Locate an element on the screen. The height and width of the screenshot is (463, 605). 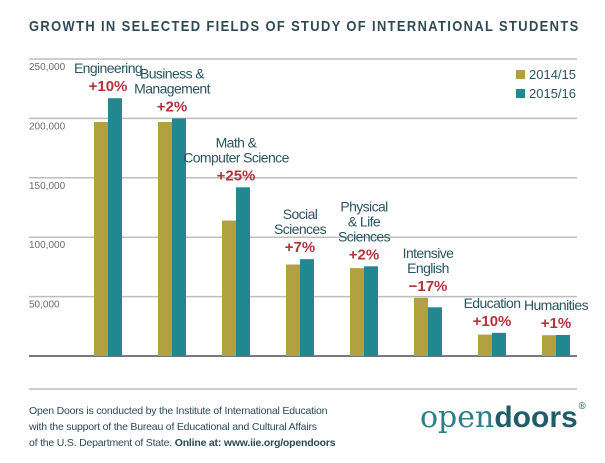
logo-registered-mark: ® is located at coordinates (582, 407).